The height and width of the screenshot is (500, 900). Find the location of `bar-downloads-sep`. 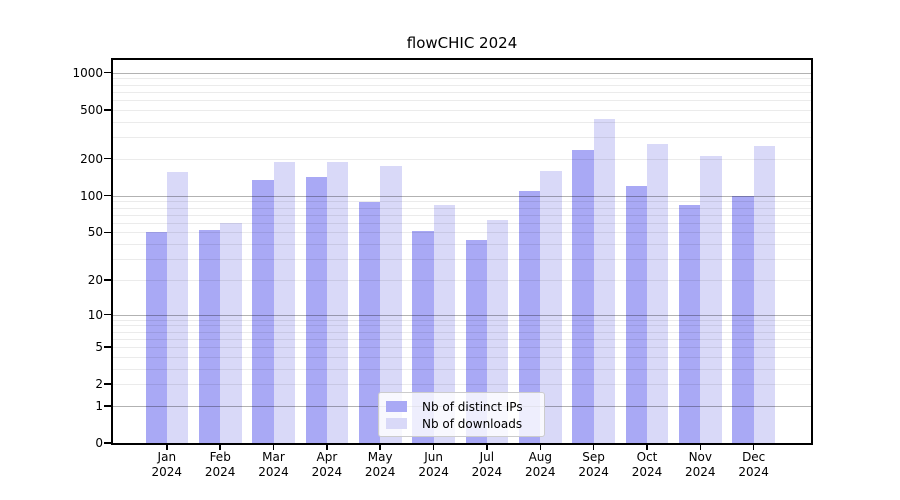

bar-downloads-sep is located at coordinates (604, 281).